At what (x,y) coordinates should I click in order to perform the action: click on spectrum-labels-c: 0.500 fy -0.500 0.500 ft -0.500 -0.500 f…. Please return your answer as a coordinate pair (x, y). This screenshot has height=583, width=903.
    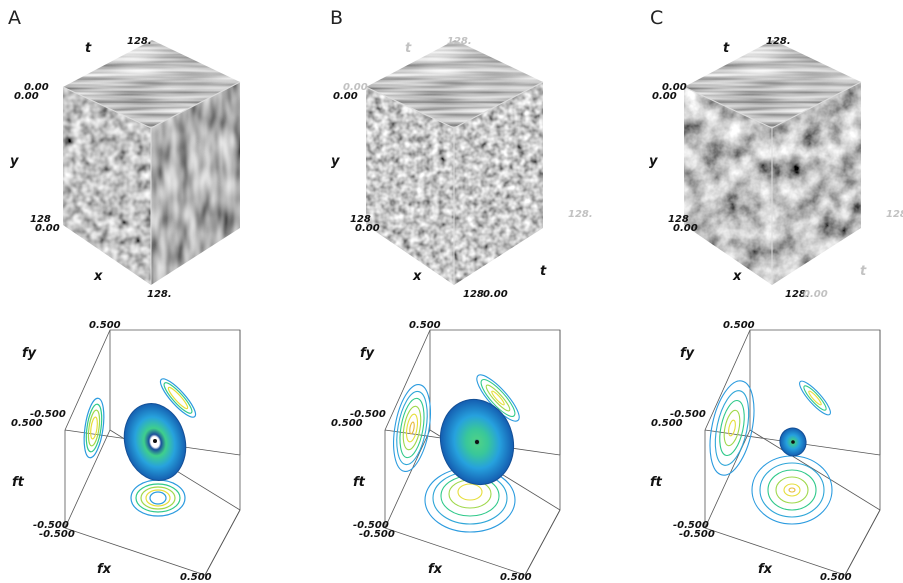
    Looking at the image, I should click on (751, 451).